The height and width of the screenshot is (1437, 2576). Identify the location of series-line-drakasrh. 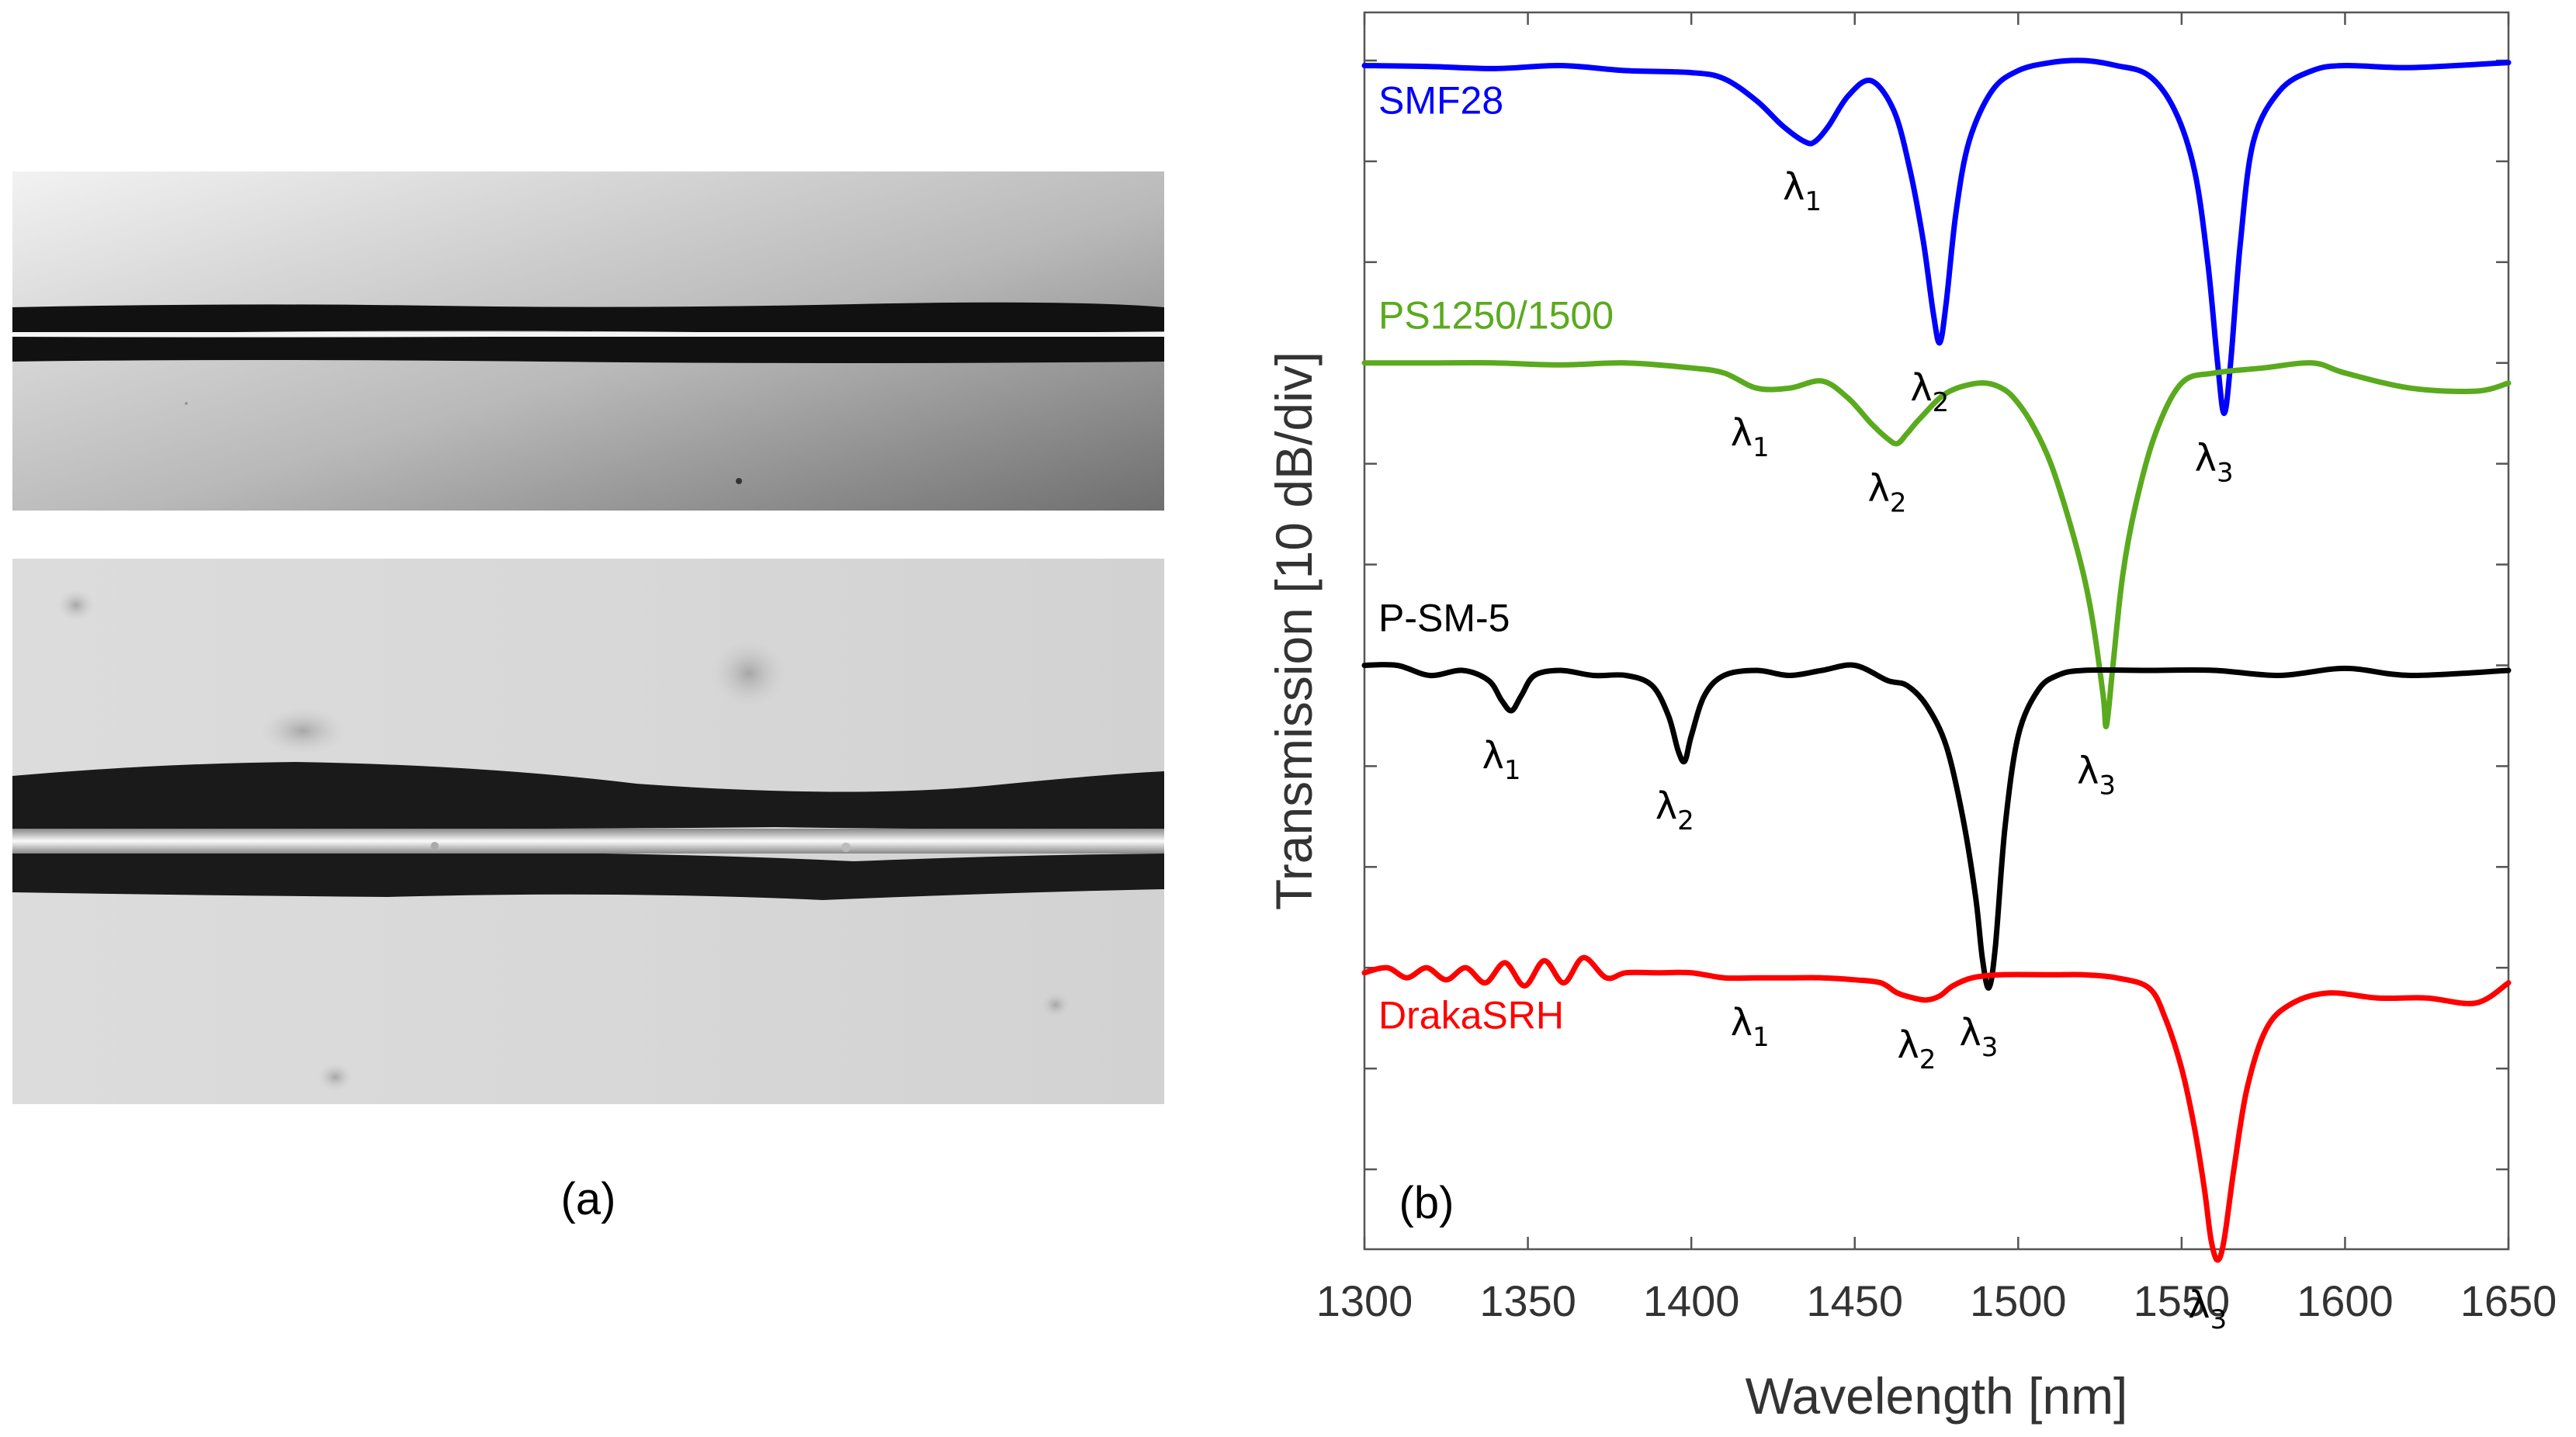
(1936, 1108).